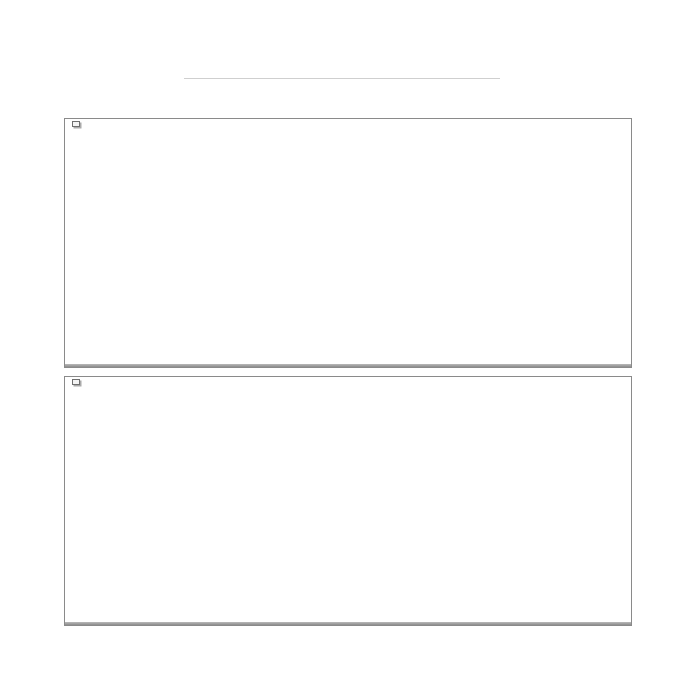 The height and width of the screenshot is (700, 700). I want to click on dynojet-logo, so click(346, 59).